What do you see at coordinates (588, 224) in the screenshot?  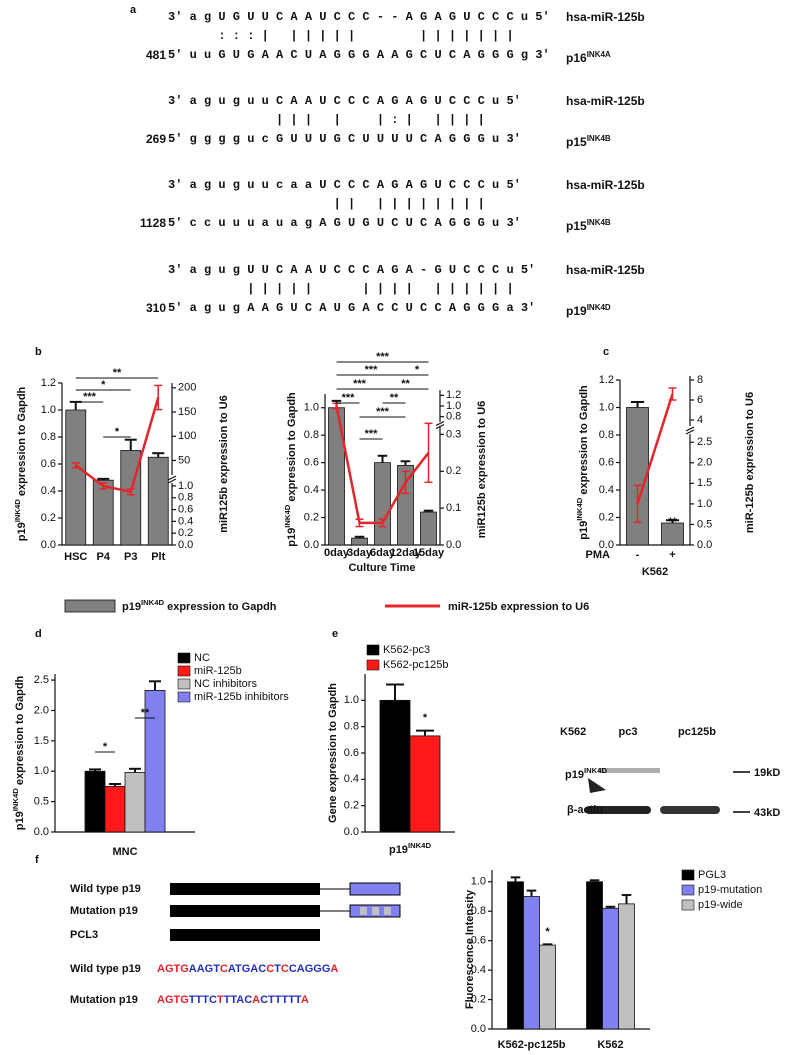 I see `target-name: p15INK4B` at bounding box center [588, 224].